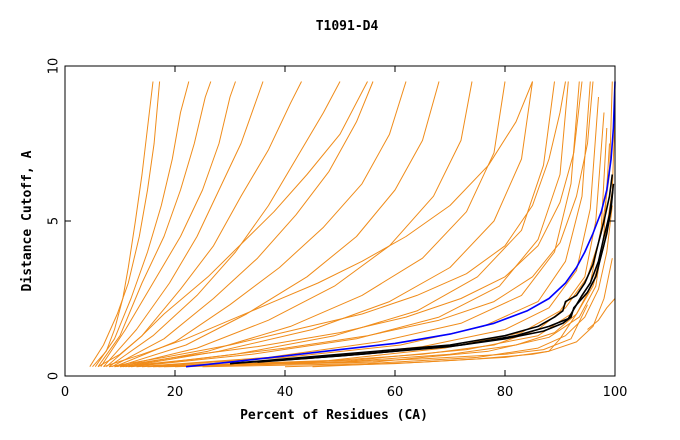 Image resolution: width=680 pixels, height=440 pixels. I want to click on y-tick-label-0: 0, so click(54, 376).